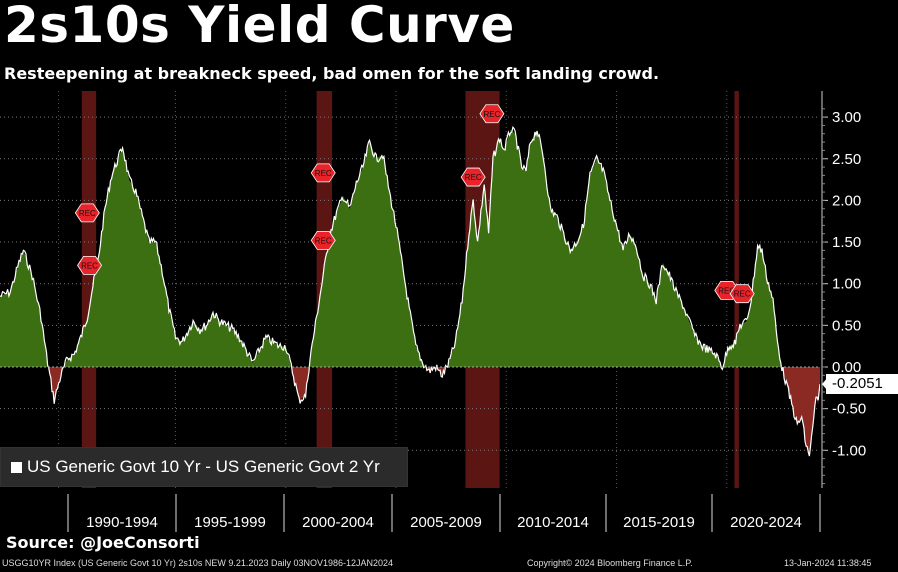  What do you see at coordinates (846, 117) in the screenshot?
I see `y-tick-label-0: 3.00` at bounding box center [846, 117].